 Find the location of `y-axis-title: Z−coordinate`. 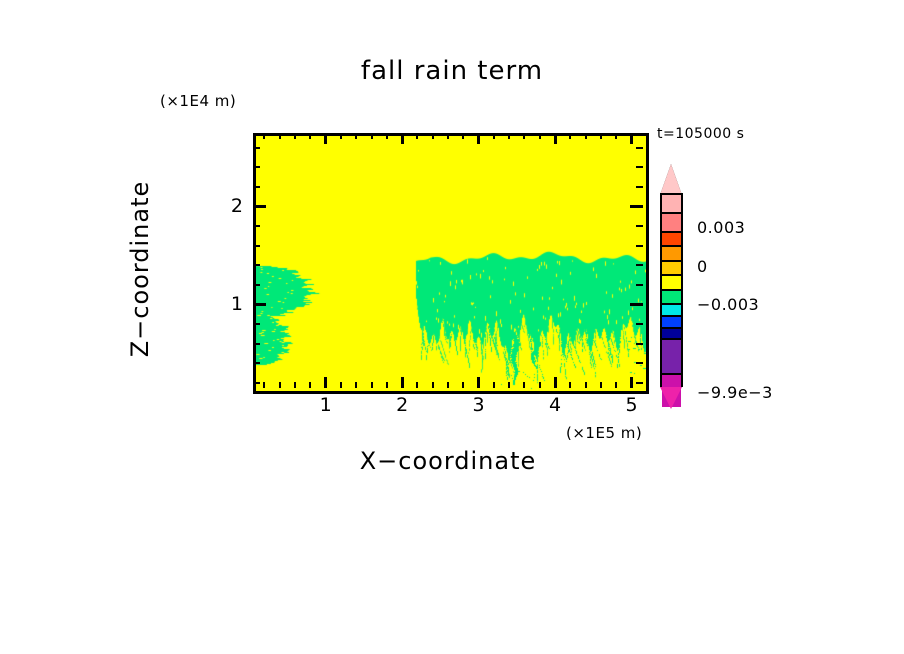

y-axis-title: Z−coordinate is located at coordinates (140, 269).